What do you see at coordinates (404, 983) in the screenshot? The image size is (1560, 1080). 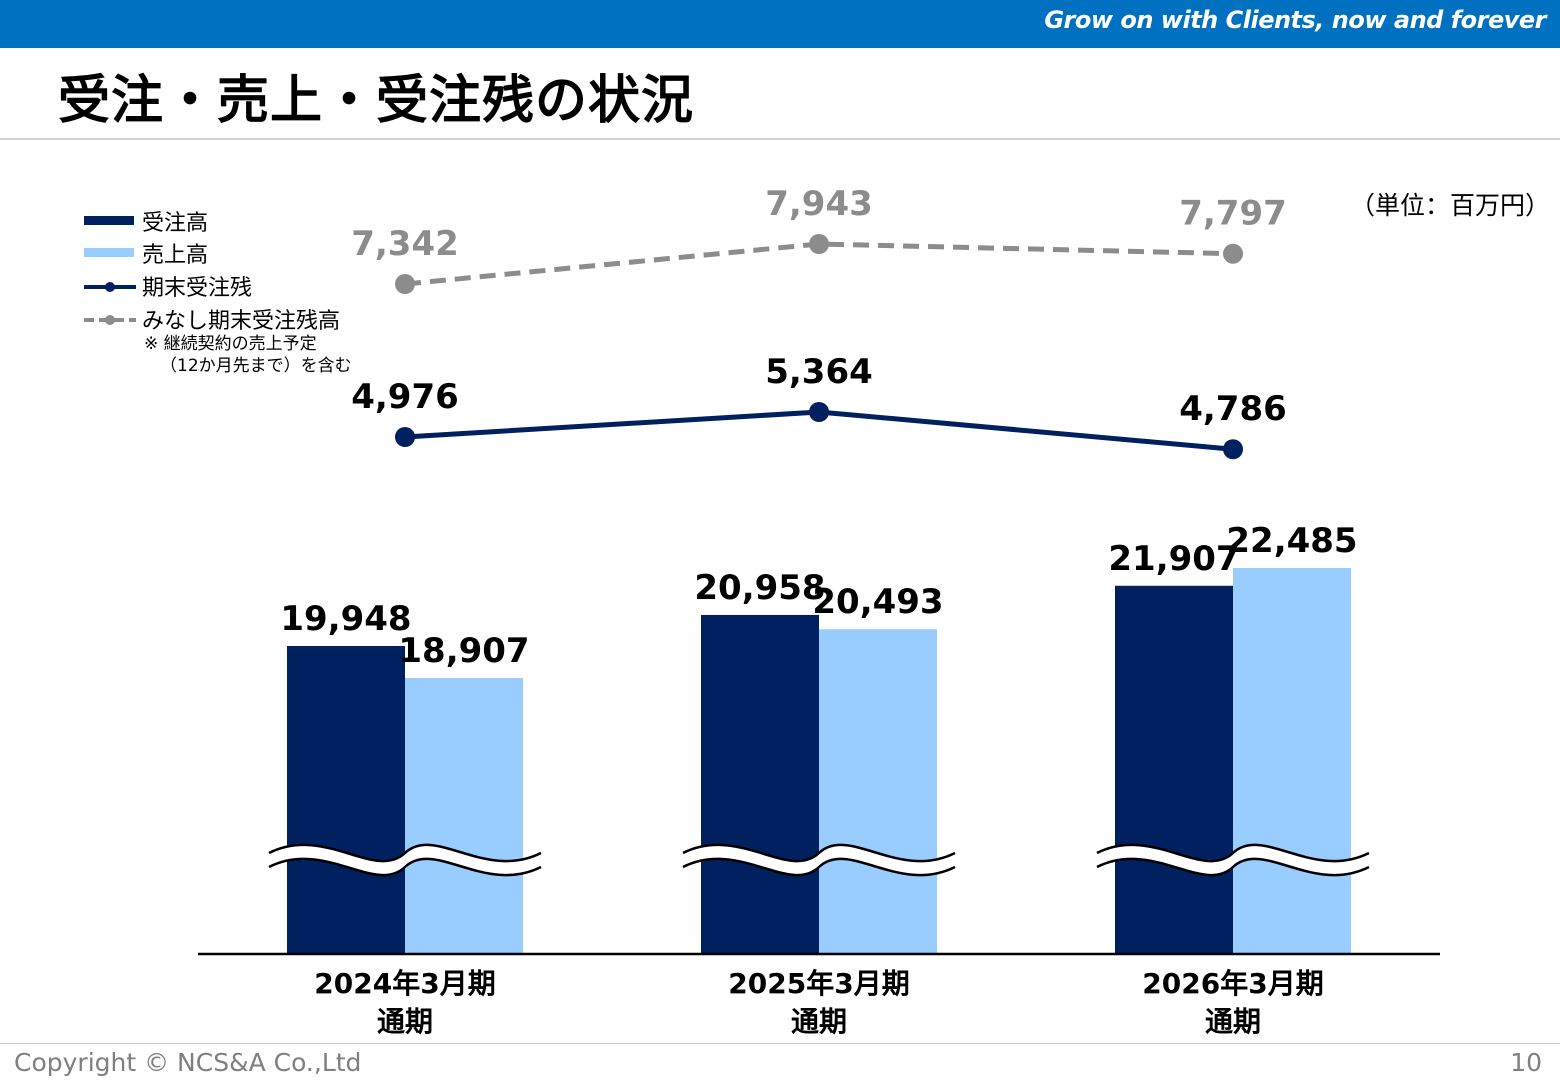 I see `x-tick-label-0-0: 2024年3月期` at bounding box center [404, 983].